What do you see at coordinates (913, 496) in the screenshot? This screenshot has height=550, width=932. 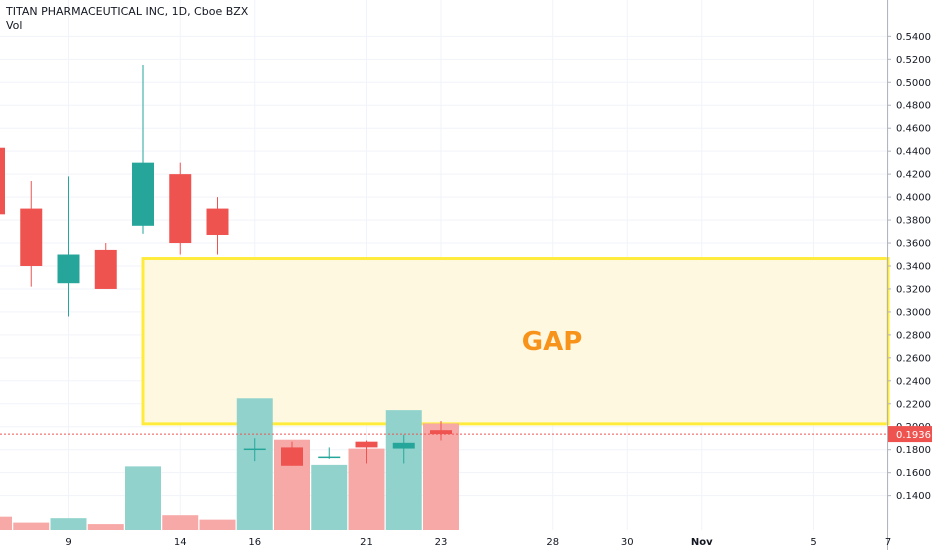 I see `y-tick-label: 0.1400` at bounding box center [913, 496].